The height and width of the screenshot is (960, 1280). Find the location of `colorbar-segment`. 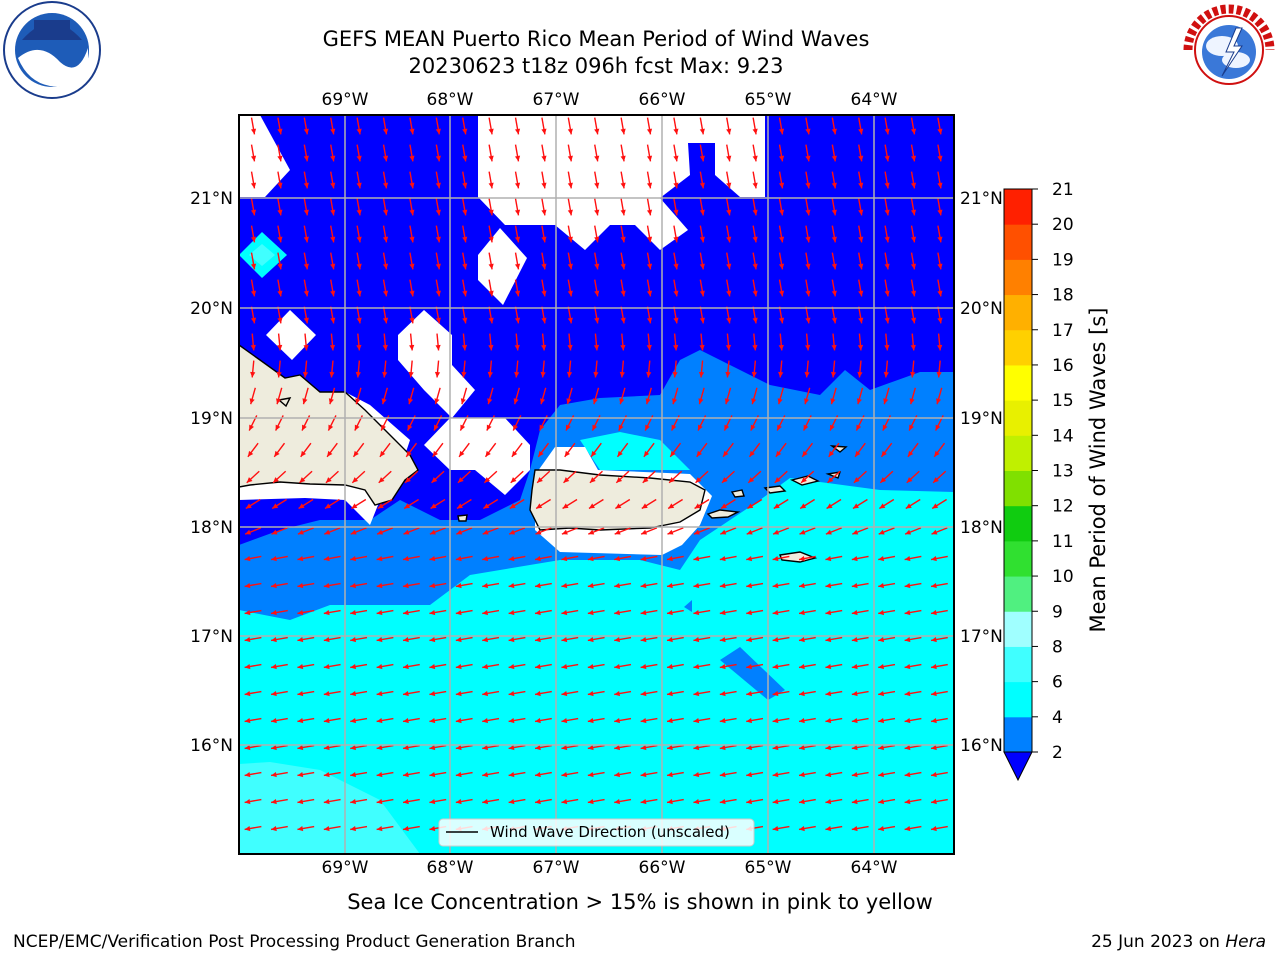

colorbar-segment is located at coordinates (1018, 453).